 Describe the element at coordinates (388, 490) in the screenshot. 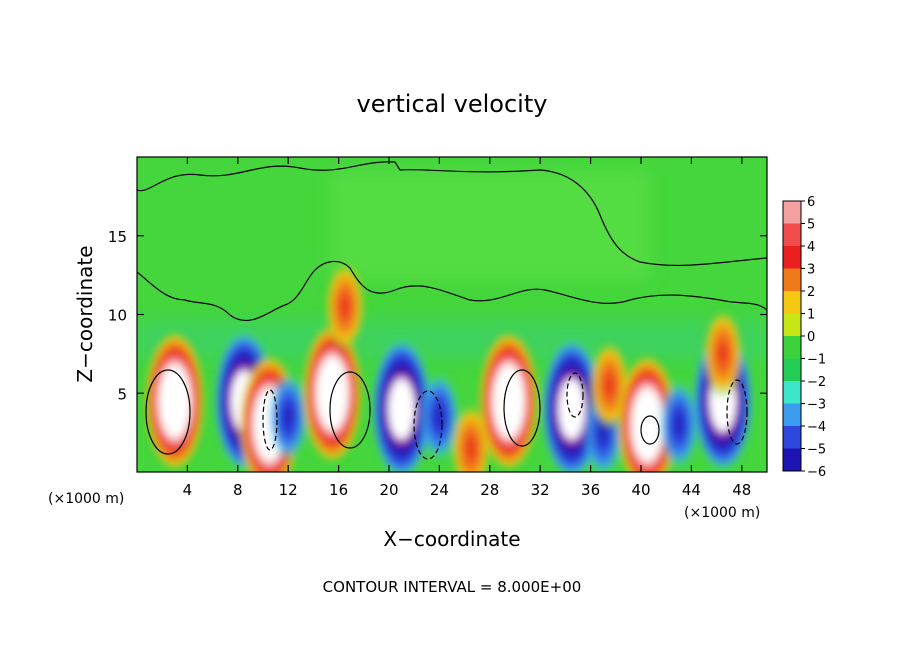

I see `x-tick-label: 20` at that location.